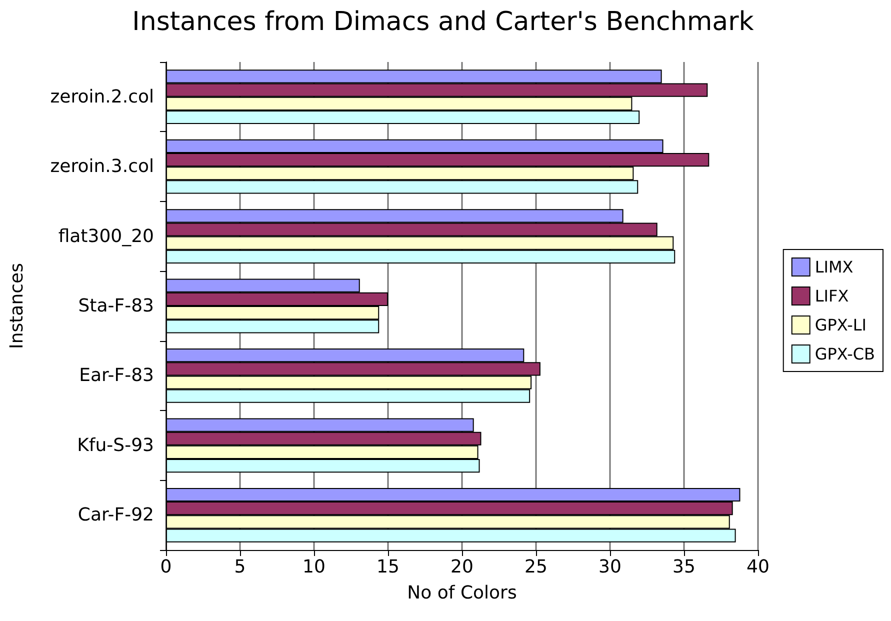 This screenshot has width=891, height=621. Describe the element at coordinates (443, 22) in the screenshot. I see `chart-title: Instances from Dimacs and Carter's Benchmark` at that location.